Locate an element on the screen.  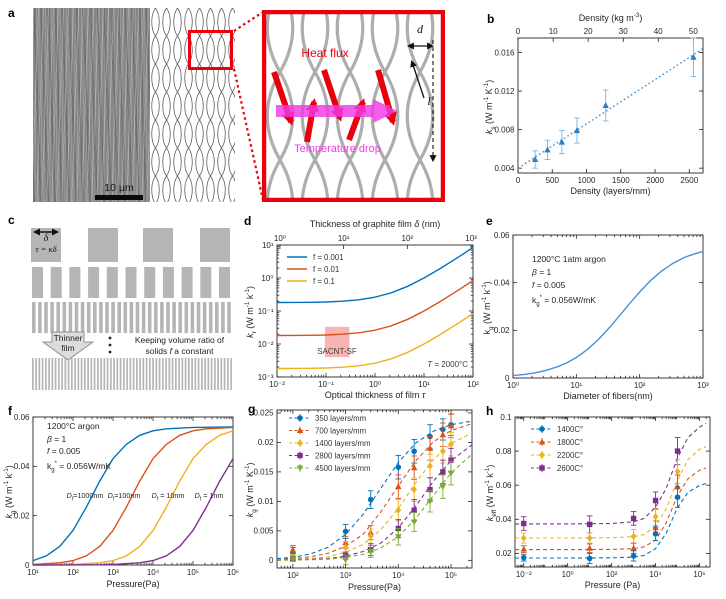
inset-border is located at coordinates (353, 106).